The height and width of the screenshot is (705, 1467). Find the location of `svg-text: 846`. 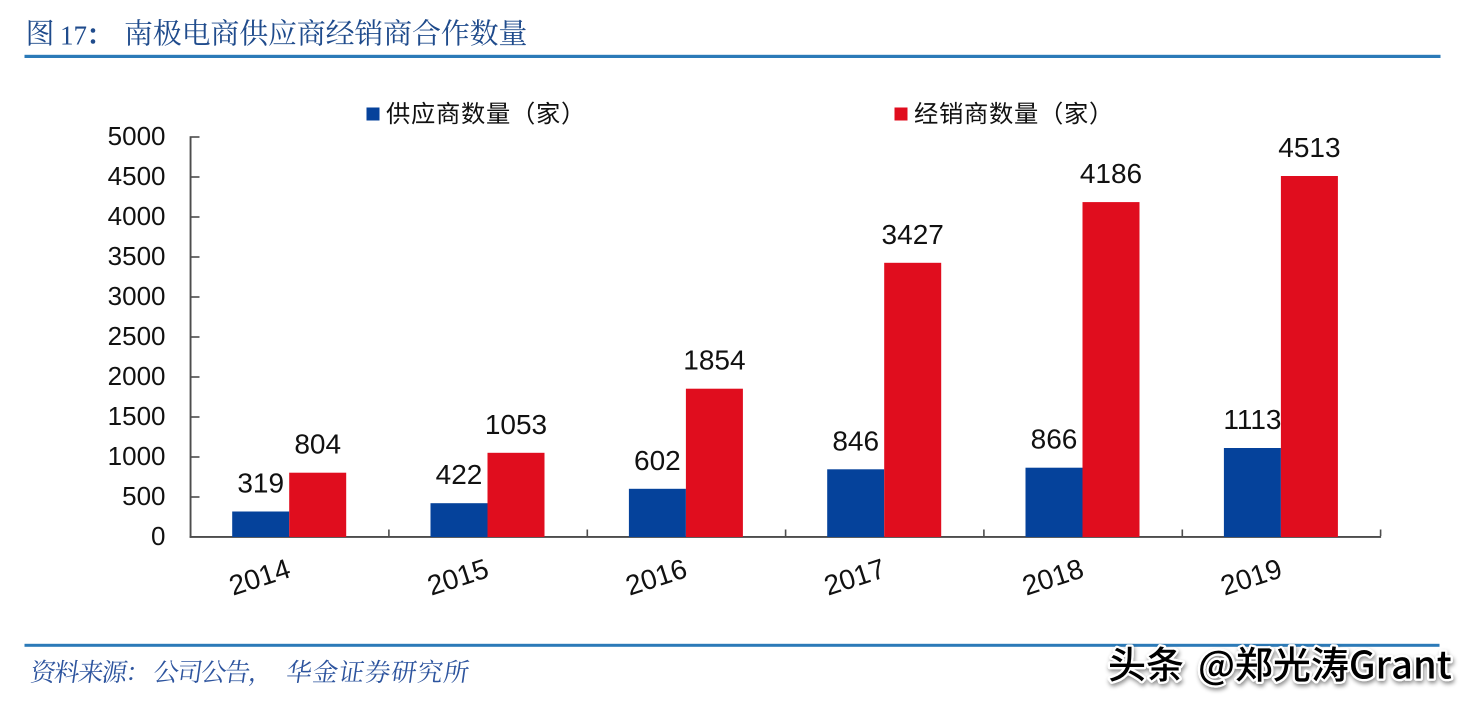

svg-text: 846 is located at coordinates (855, 440).